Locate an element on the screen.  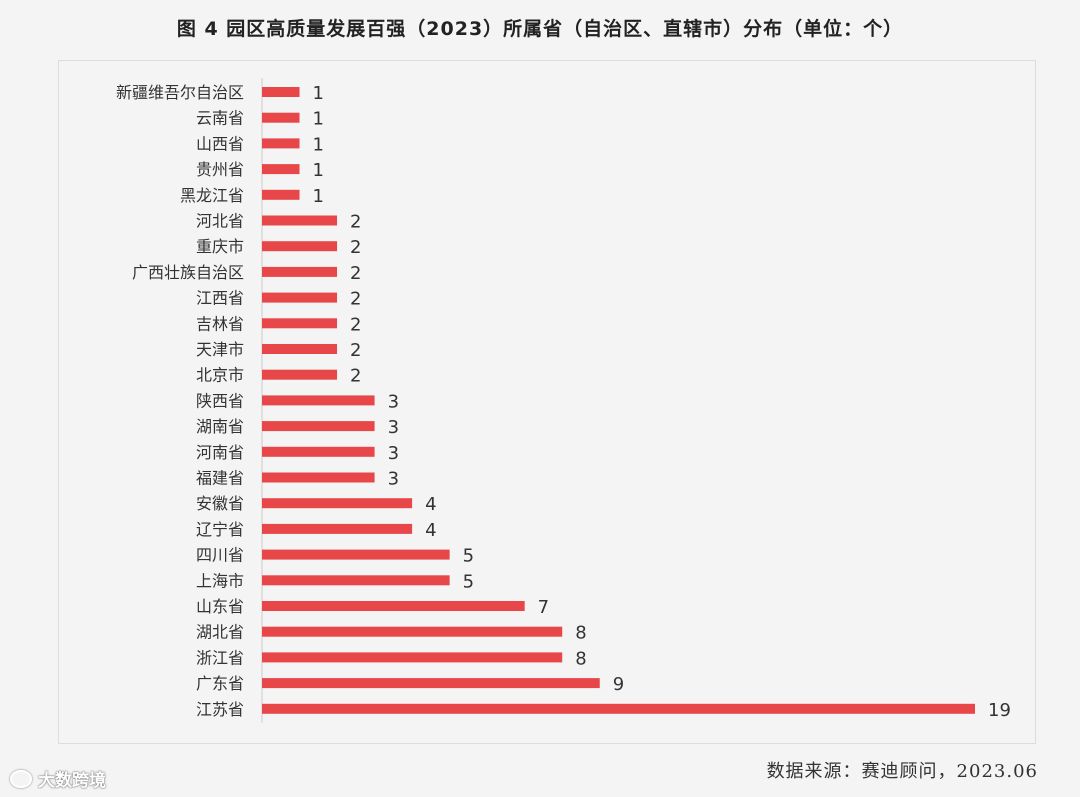
category-label: 湖北省 is located at coordinates (220, 632).